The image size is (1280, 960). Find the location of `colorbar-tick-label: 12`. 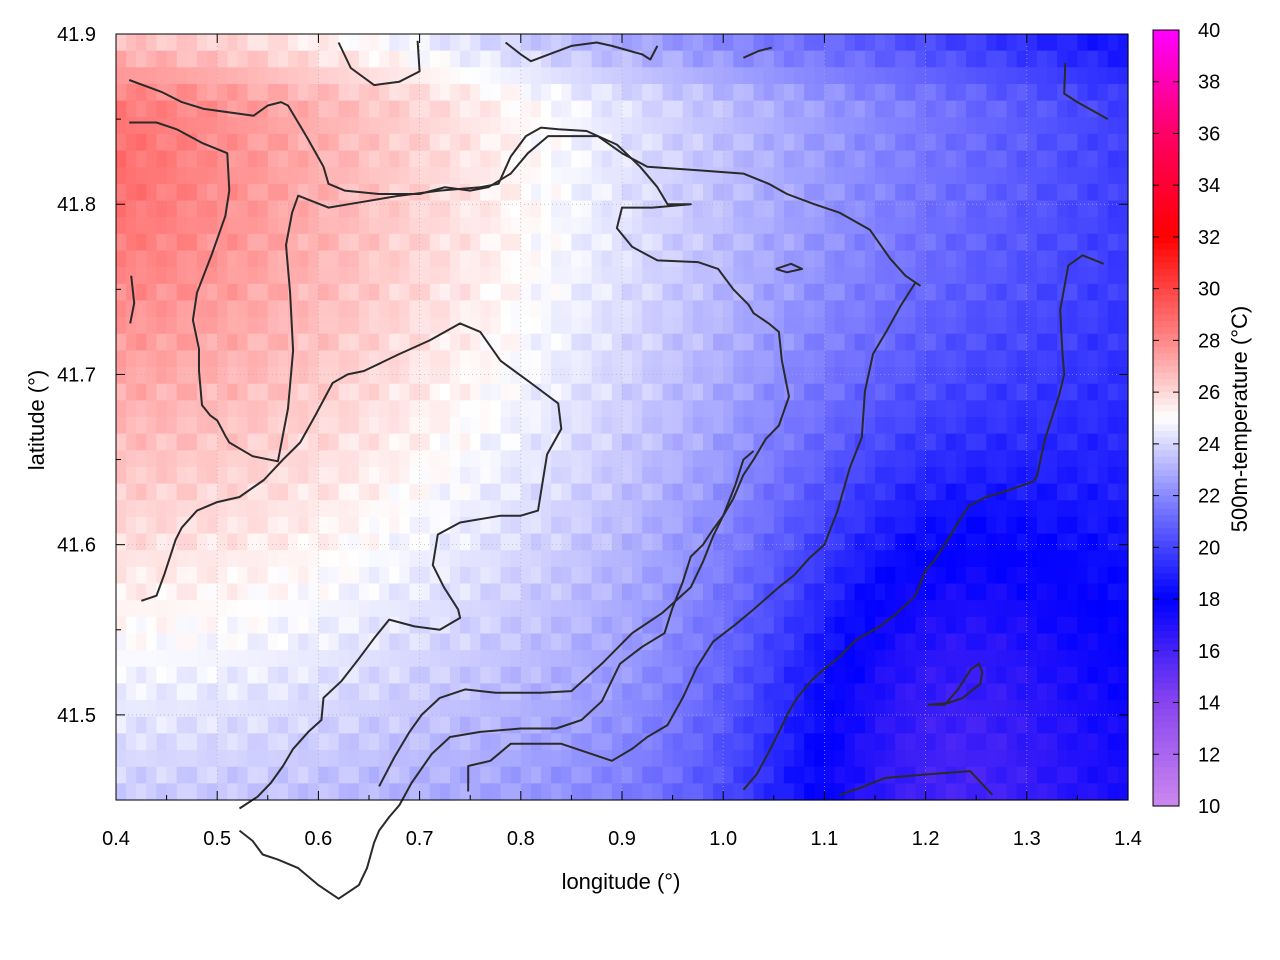

colorbar-tick-label: 12 is located at coordinates (1209, 755).